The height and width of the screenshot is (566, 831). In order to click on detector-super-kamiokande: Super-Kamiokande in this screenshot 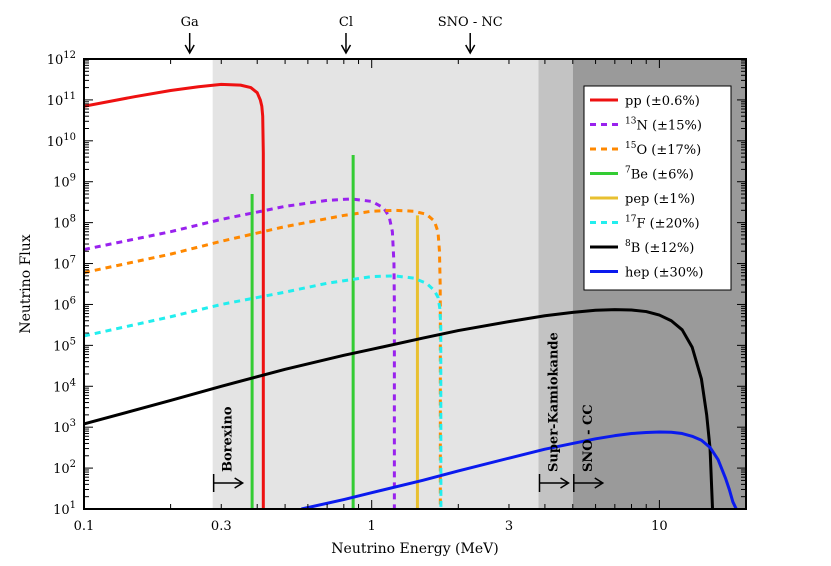, I will do `click(554, 412)`.